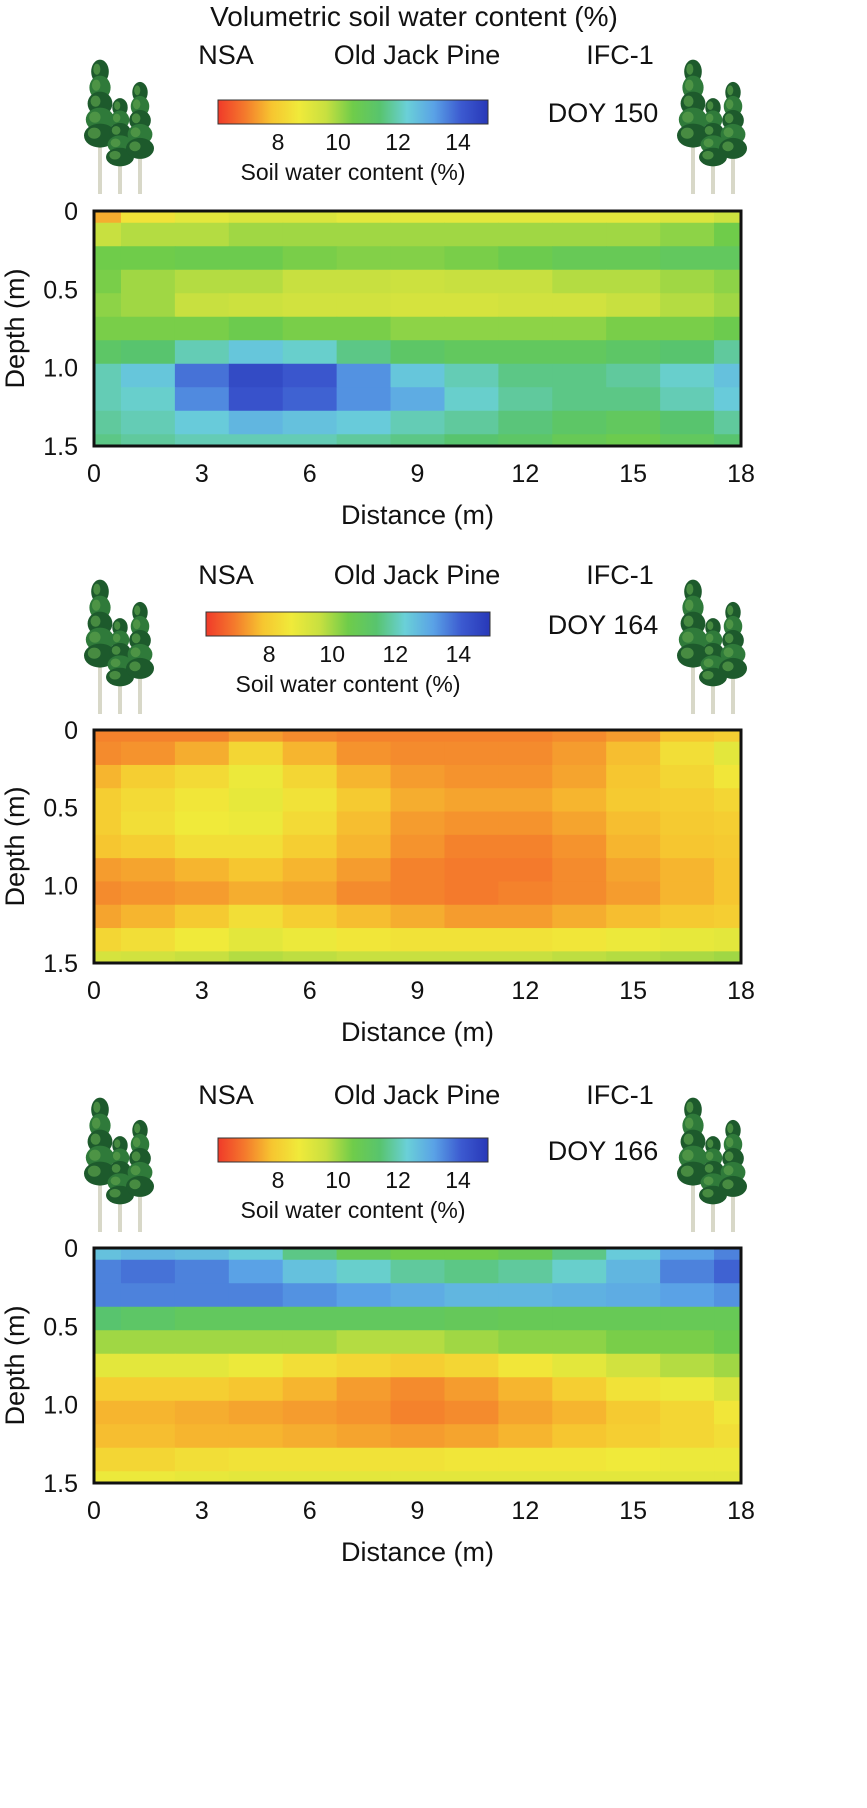 The image size is (867, 1808). Describe the element at coordinates (418, 847) in the screenshot. I see `heatmap-cells` at that location.